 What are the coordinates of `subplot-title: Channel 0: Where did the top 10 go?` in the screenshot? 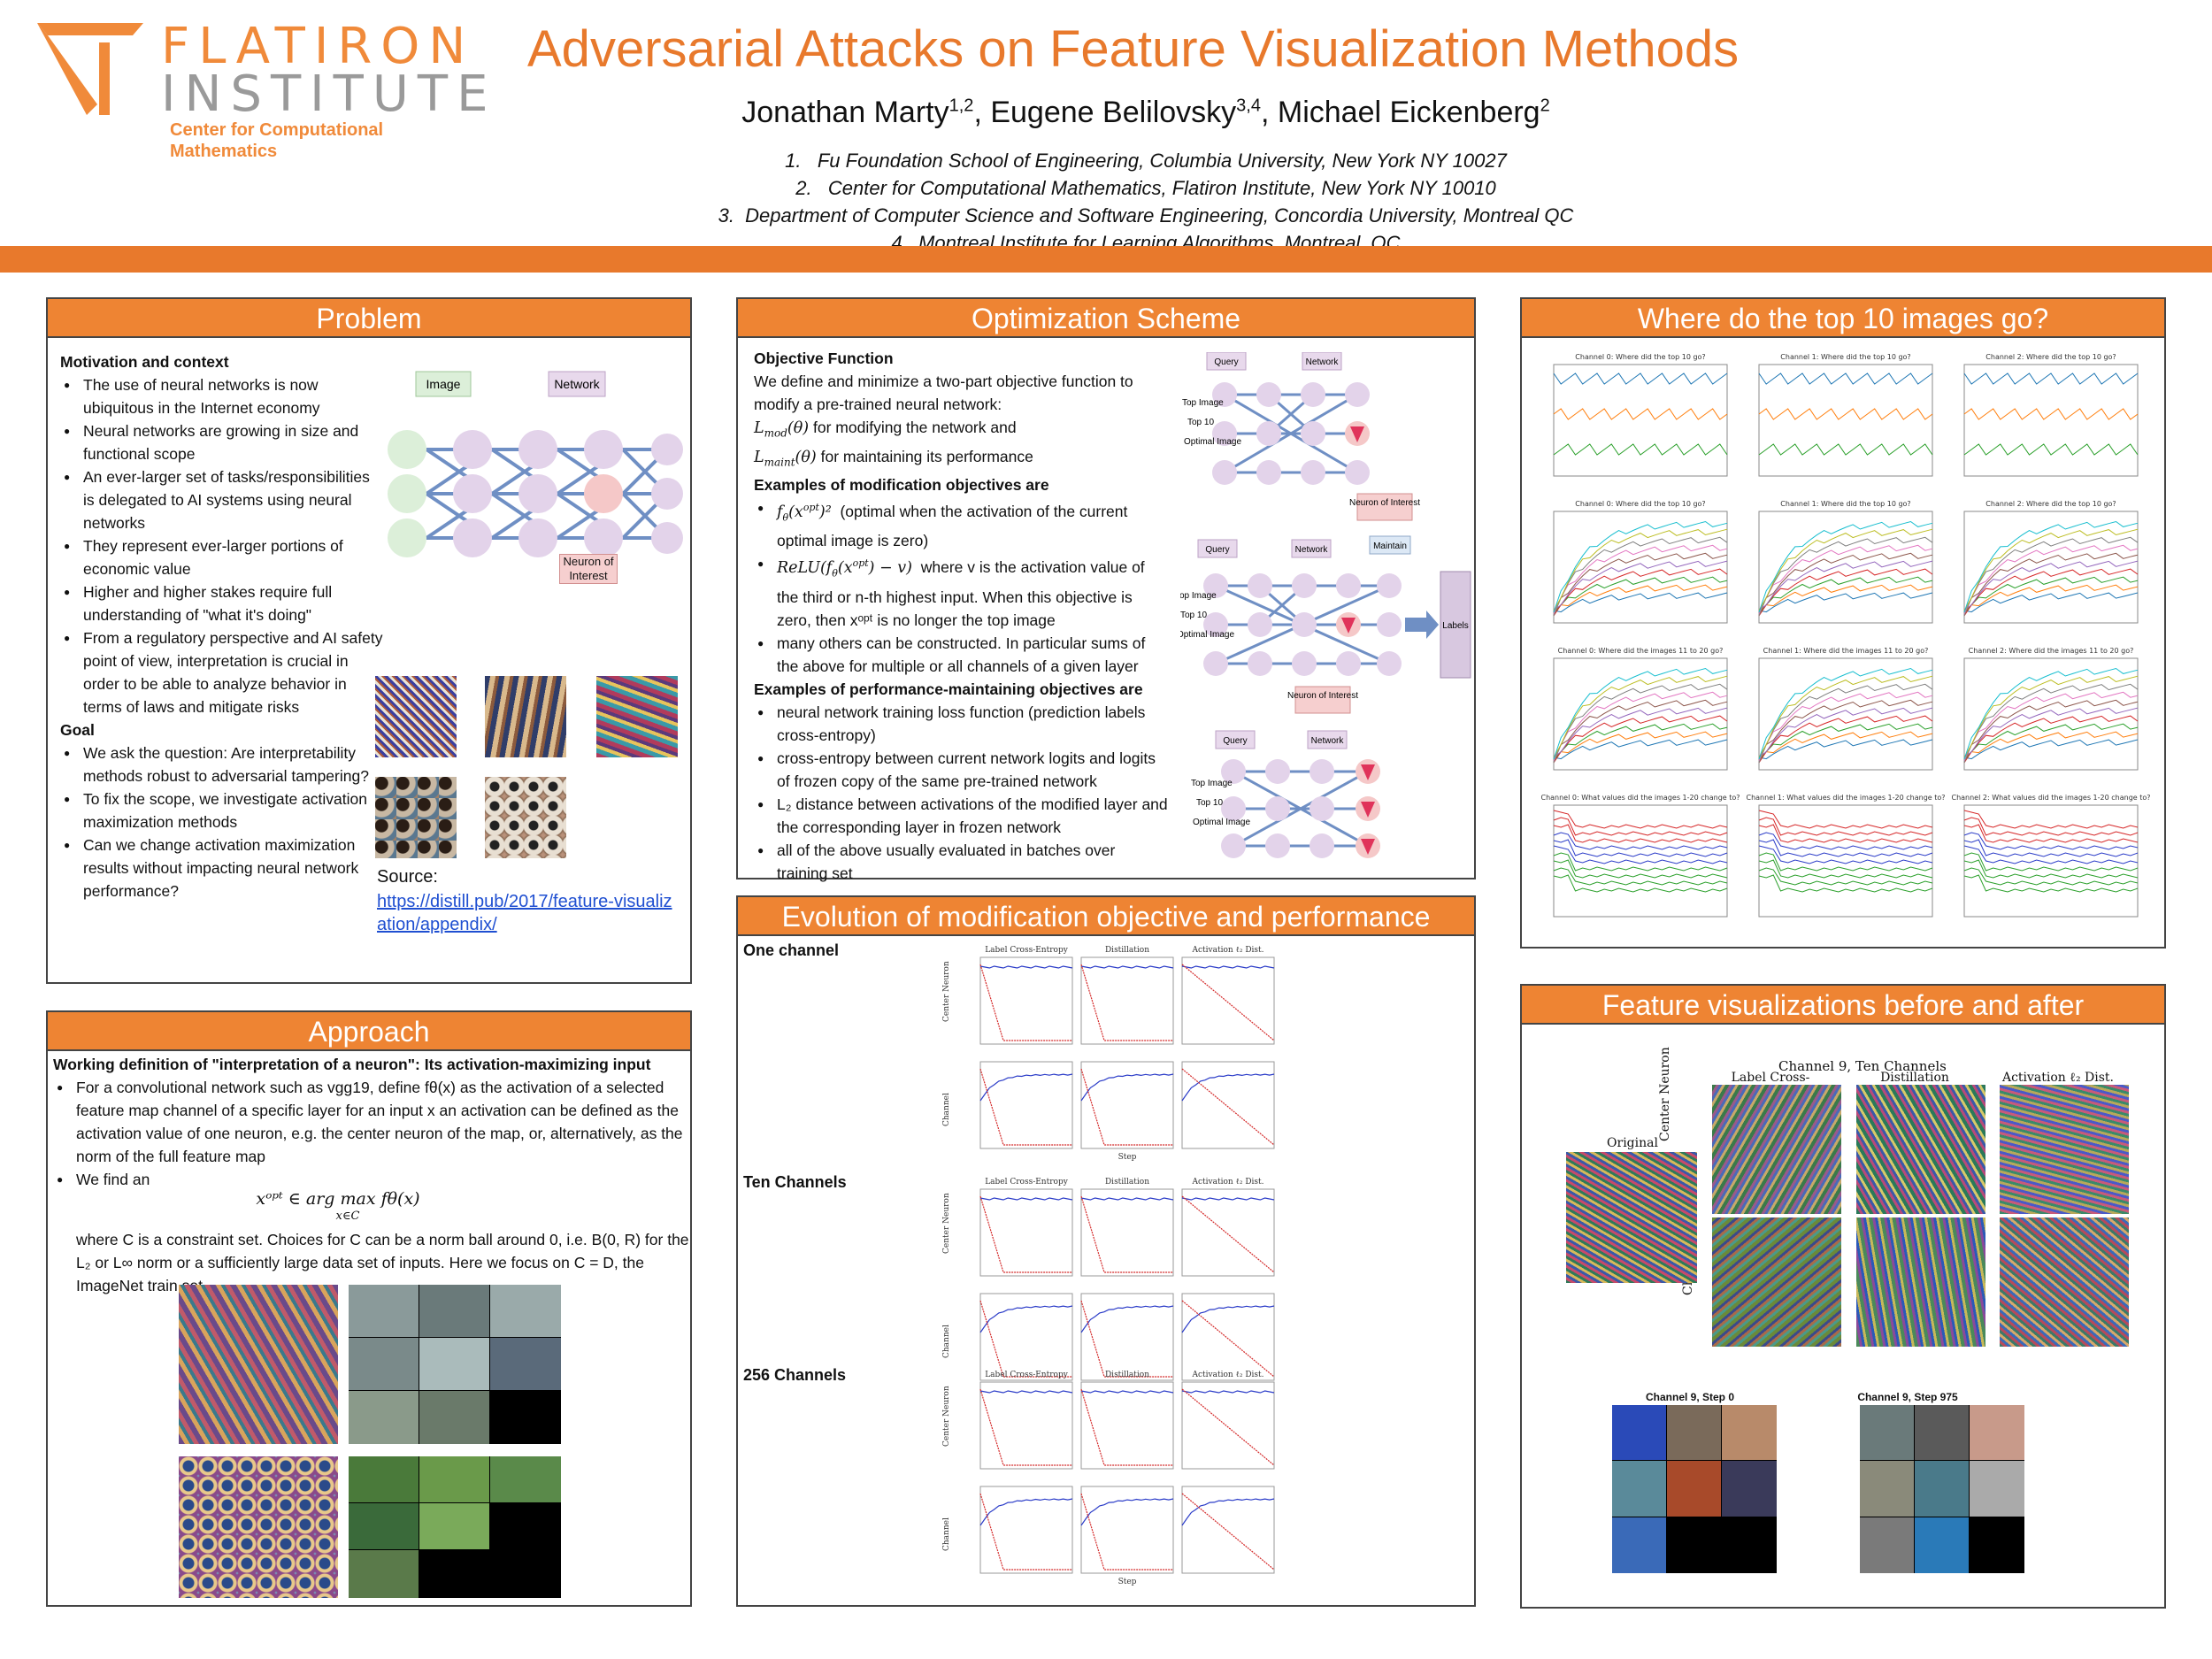 It's located at (1640, 357).